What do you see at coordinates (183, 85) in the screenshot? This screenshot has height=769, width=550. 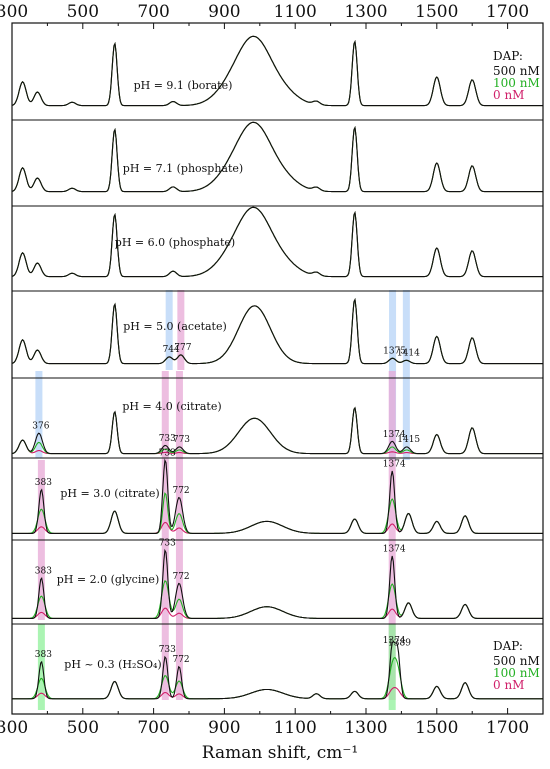 I see `panel-label: pH = 9.1 (borate)` at bounding box center [183, 85].